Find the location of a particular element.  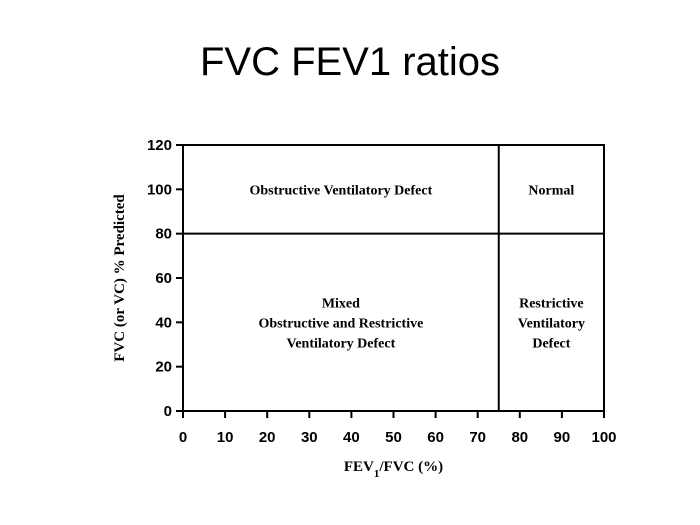

x-tick-label: 30 is located at coordinates (309, 437).